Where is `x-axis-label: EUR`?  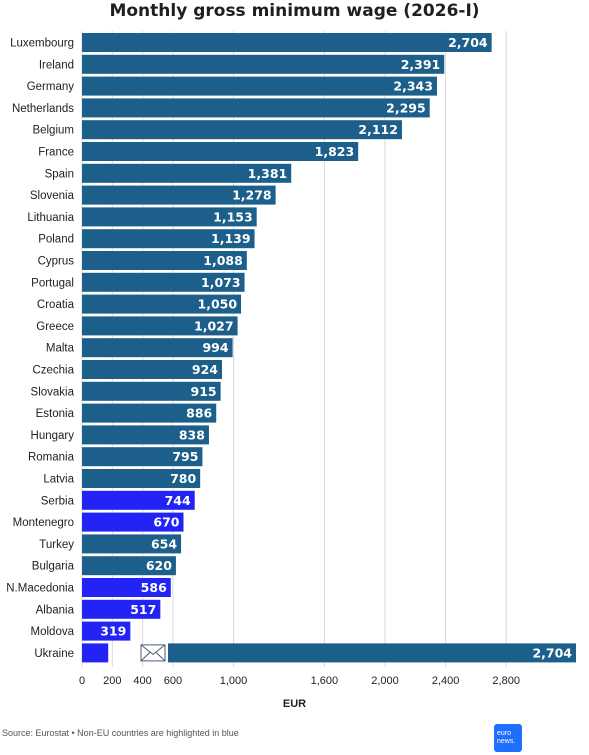
x-axis-label: EUR is located at coordinates (294, 704).